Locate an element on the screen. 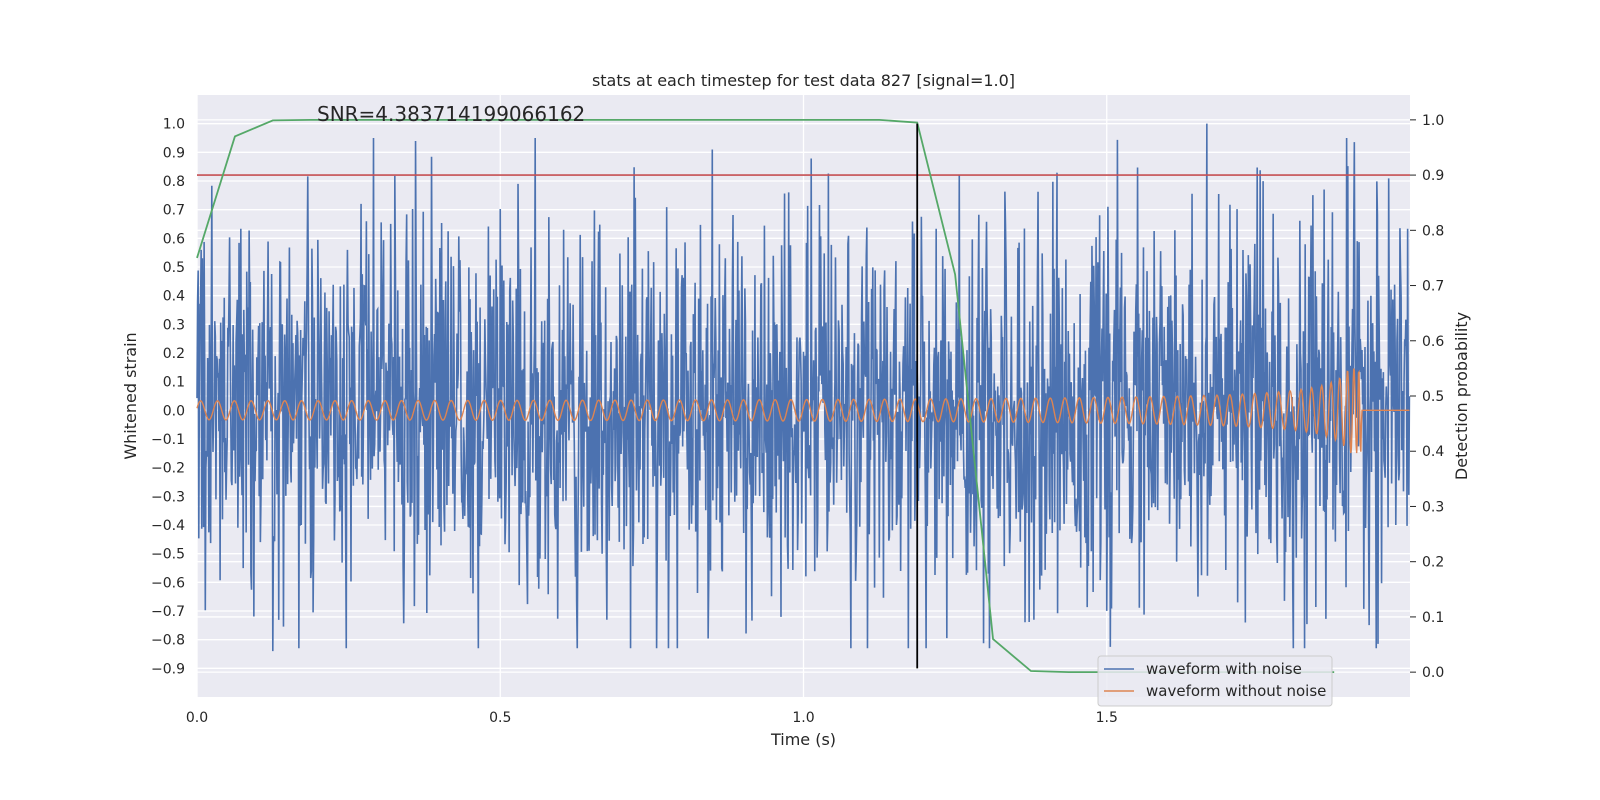 The width and height of the screenshot is (1600, 800). legend-label-clean: waveform without noise is located at coordinates (1236, 691).